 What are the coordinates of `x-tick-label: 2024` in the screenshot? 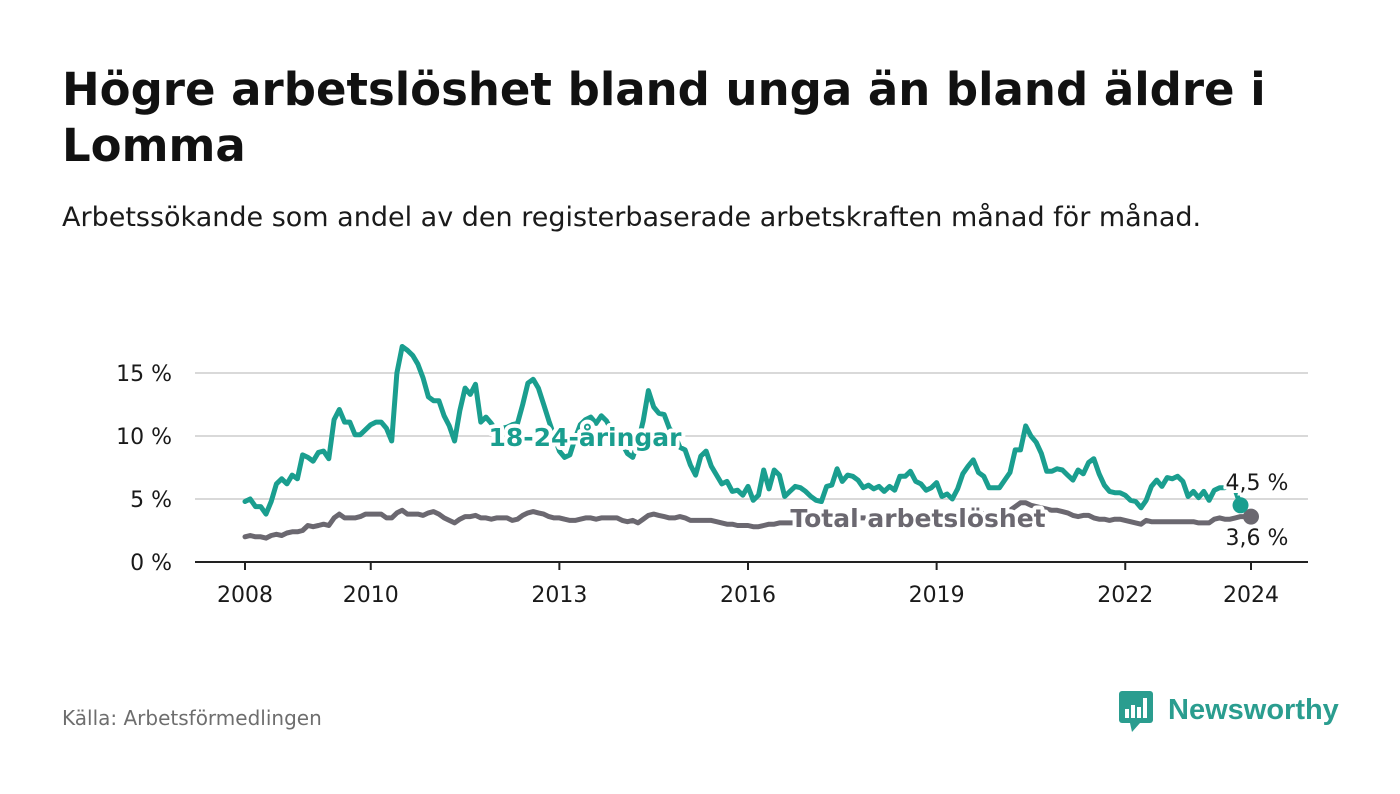 It's located at (1251, 595).